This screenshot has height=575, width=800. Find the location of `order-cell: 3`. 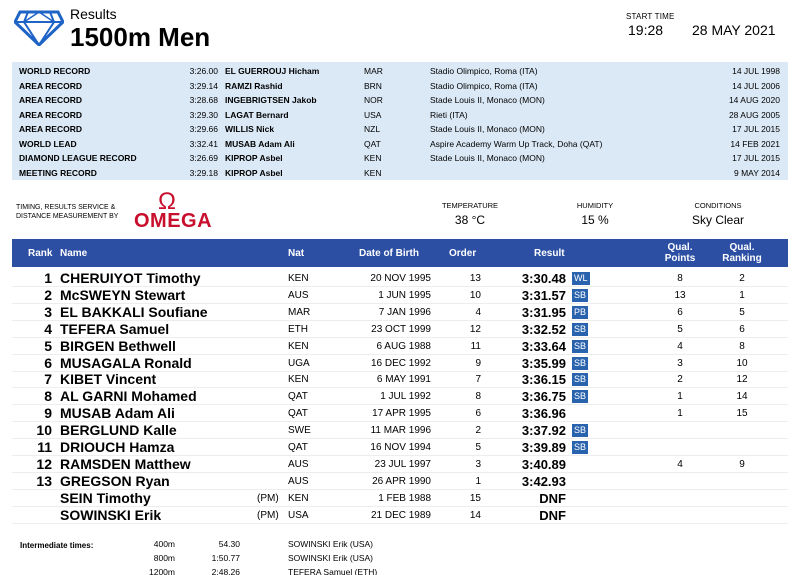

order-cell: 3 is located at coordinates (478, 464).